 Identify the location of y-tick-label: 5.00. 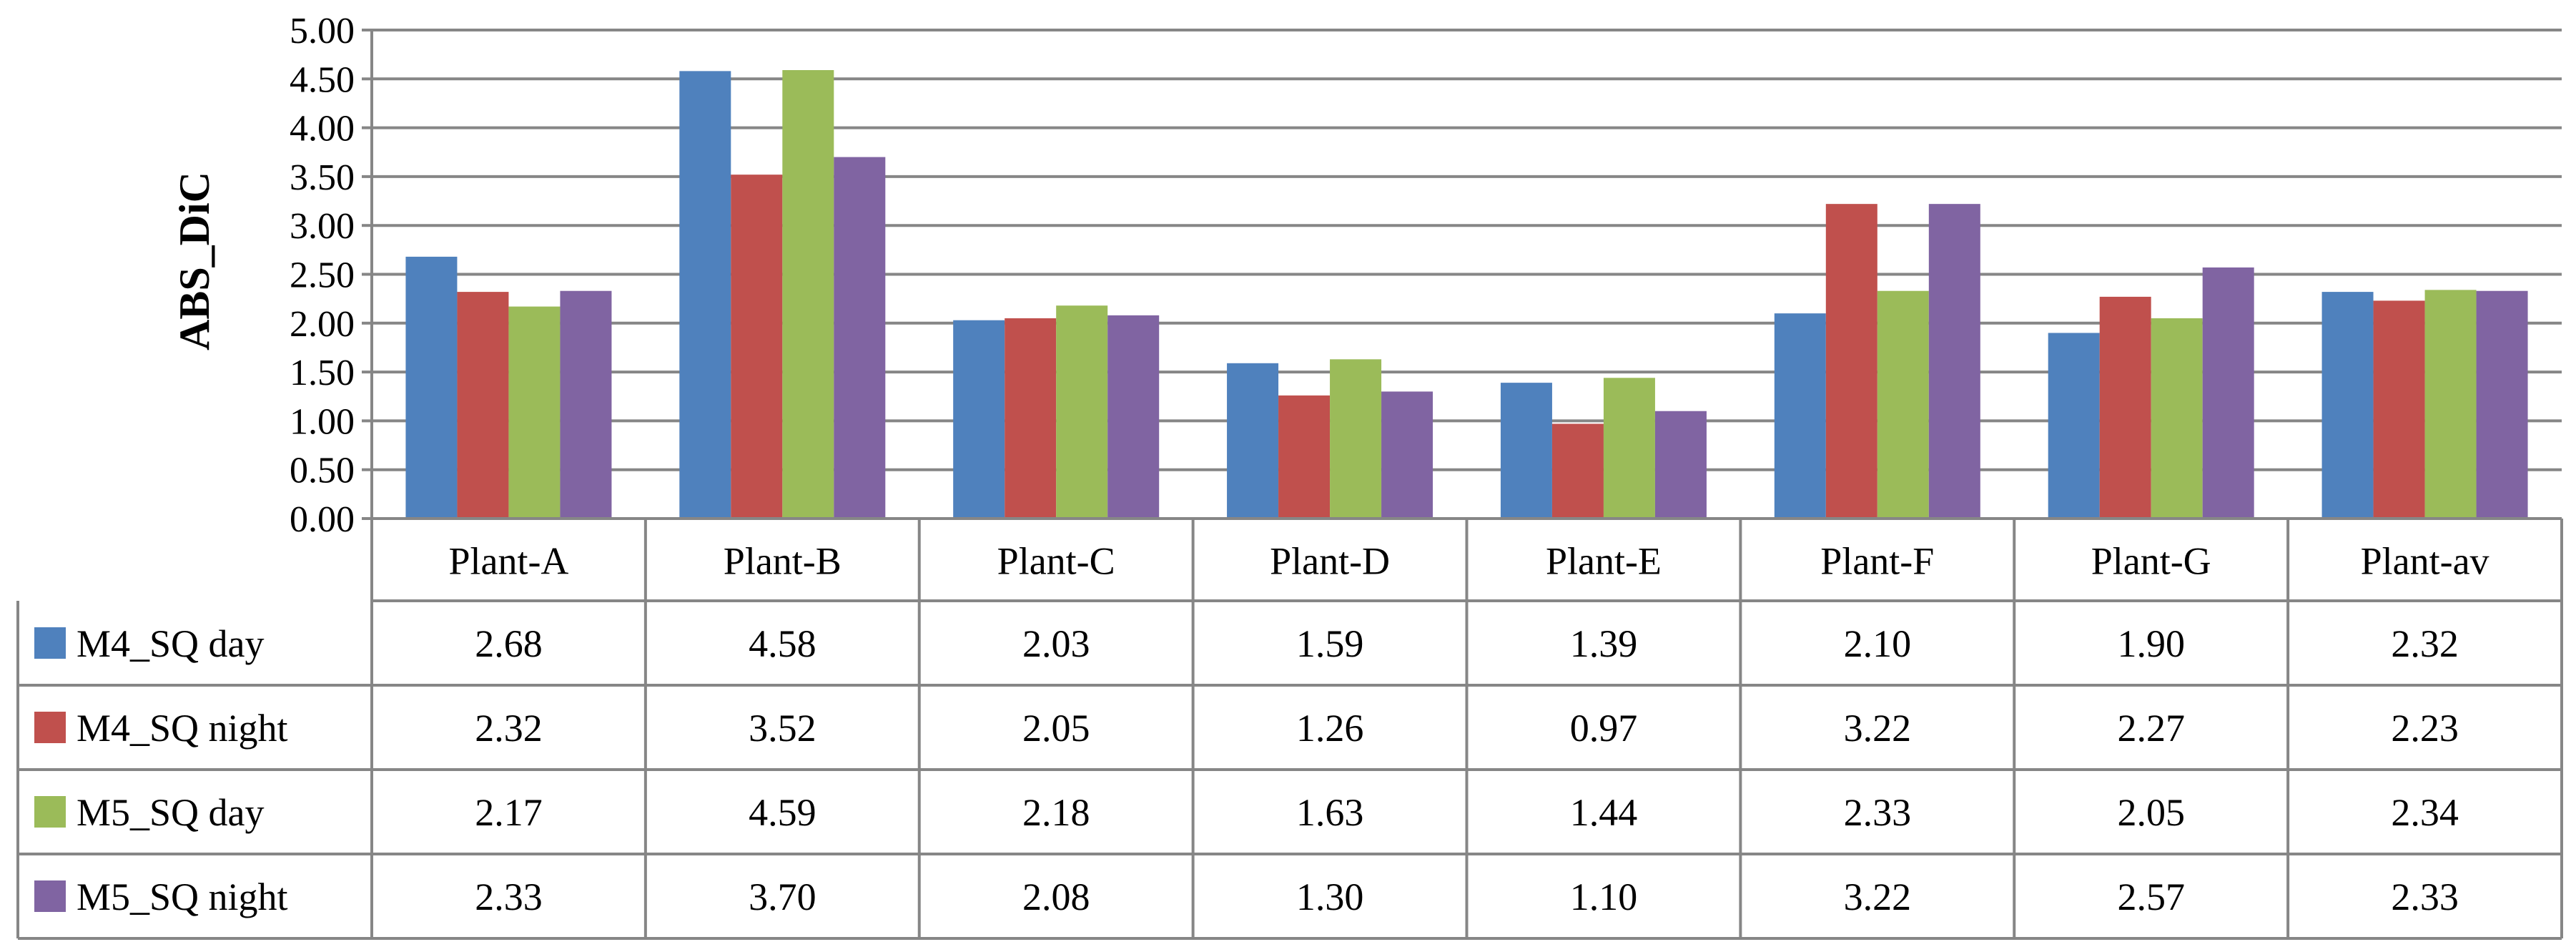
(322, 31).